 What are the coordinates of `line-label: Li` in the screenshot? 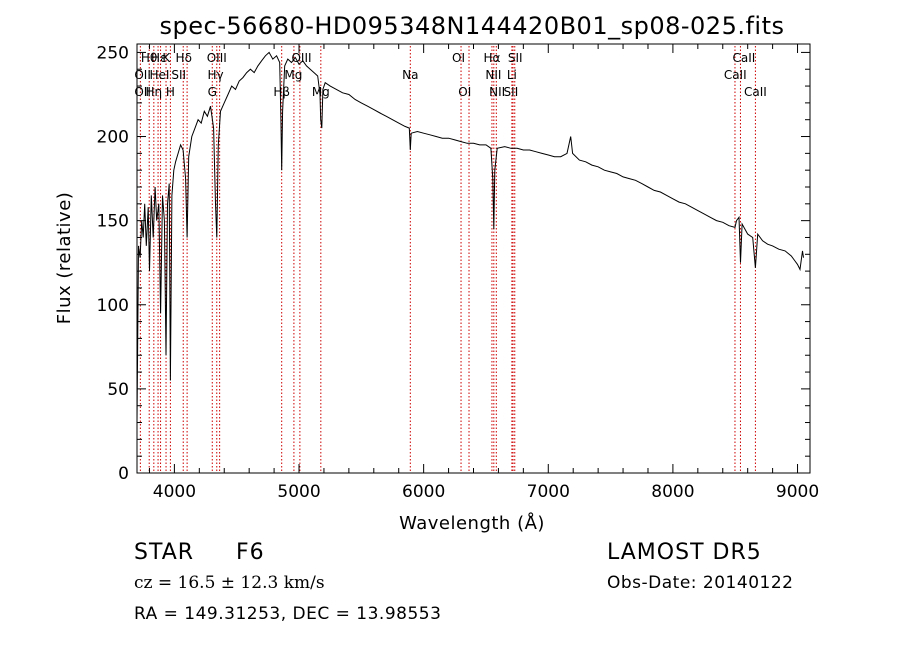 It's located at (512, 75).